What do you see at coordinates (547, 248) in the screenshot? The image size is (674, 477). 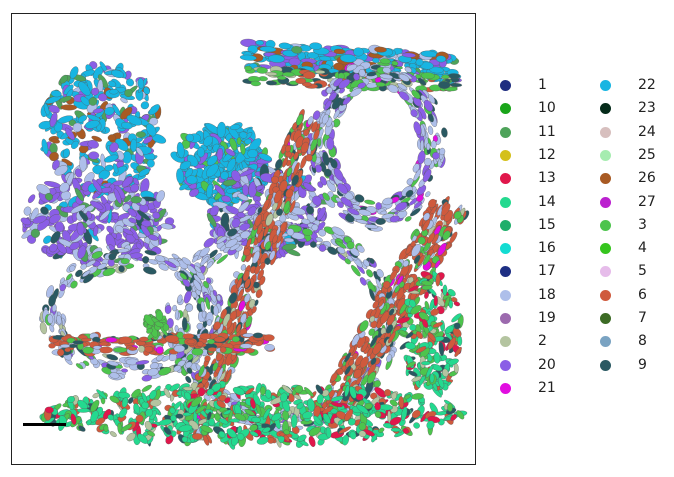 I see `legend-label: 16` at bounding box center [547, 248].